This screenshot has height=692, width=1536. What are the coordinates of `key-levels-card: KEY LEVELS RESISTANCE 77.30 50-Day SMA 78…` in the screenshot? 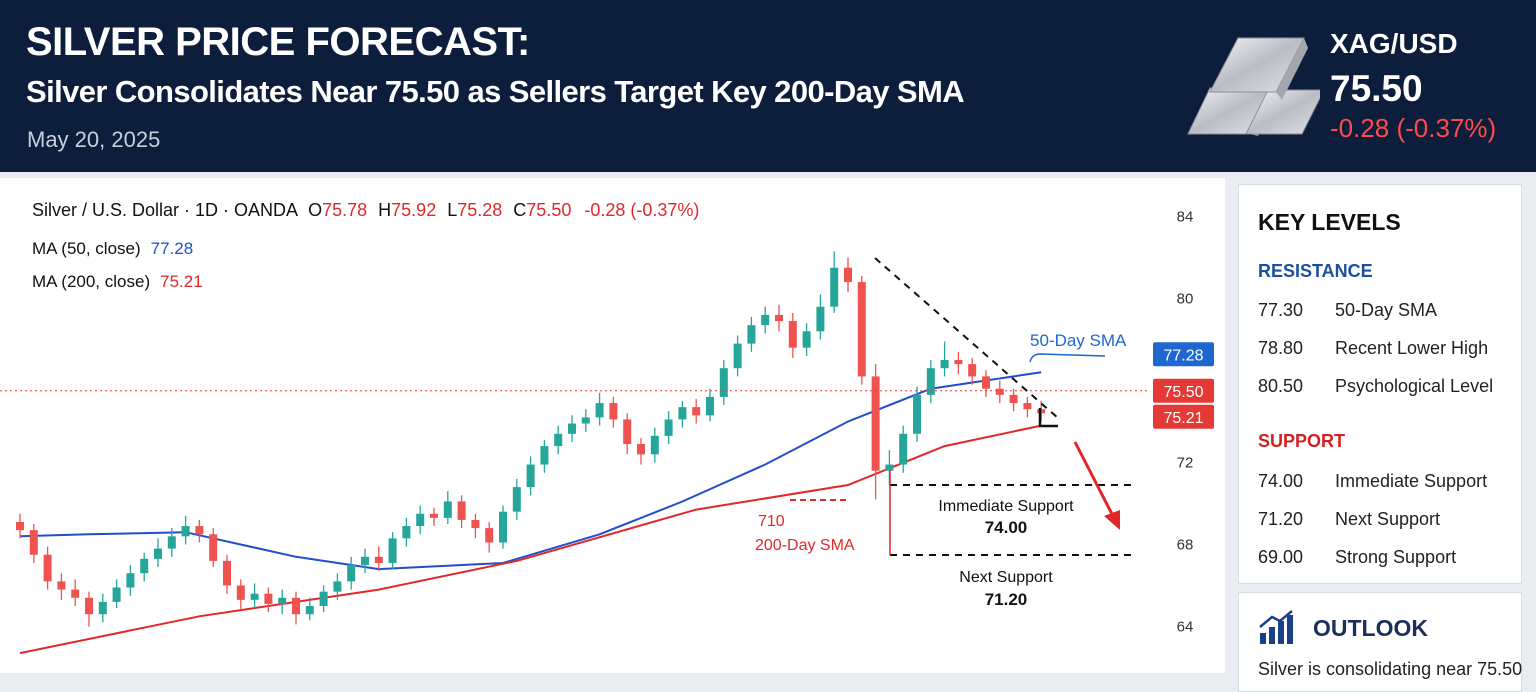 It's located at (1380, 384).